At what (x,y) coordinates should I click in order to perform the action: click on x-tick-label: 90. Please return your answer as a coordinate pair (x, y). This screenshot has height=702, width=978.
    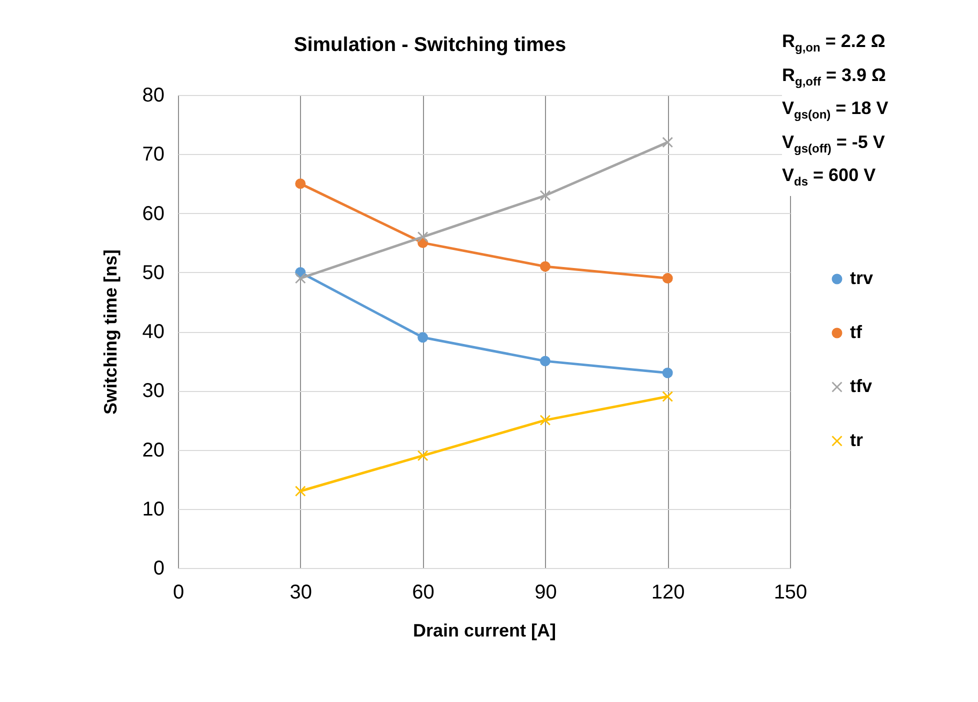
    Looking at the image, I should click on (545, 593).